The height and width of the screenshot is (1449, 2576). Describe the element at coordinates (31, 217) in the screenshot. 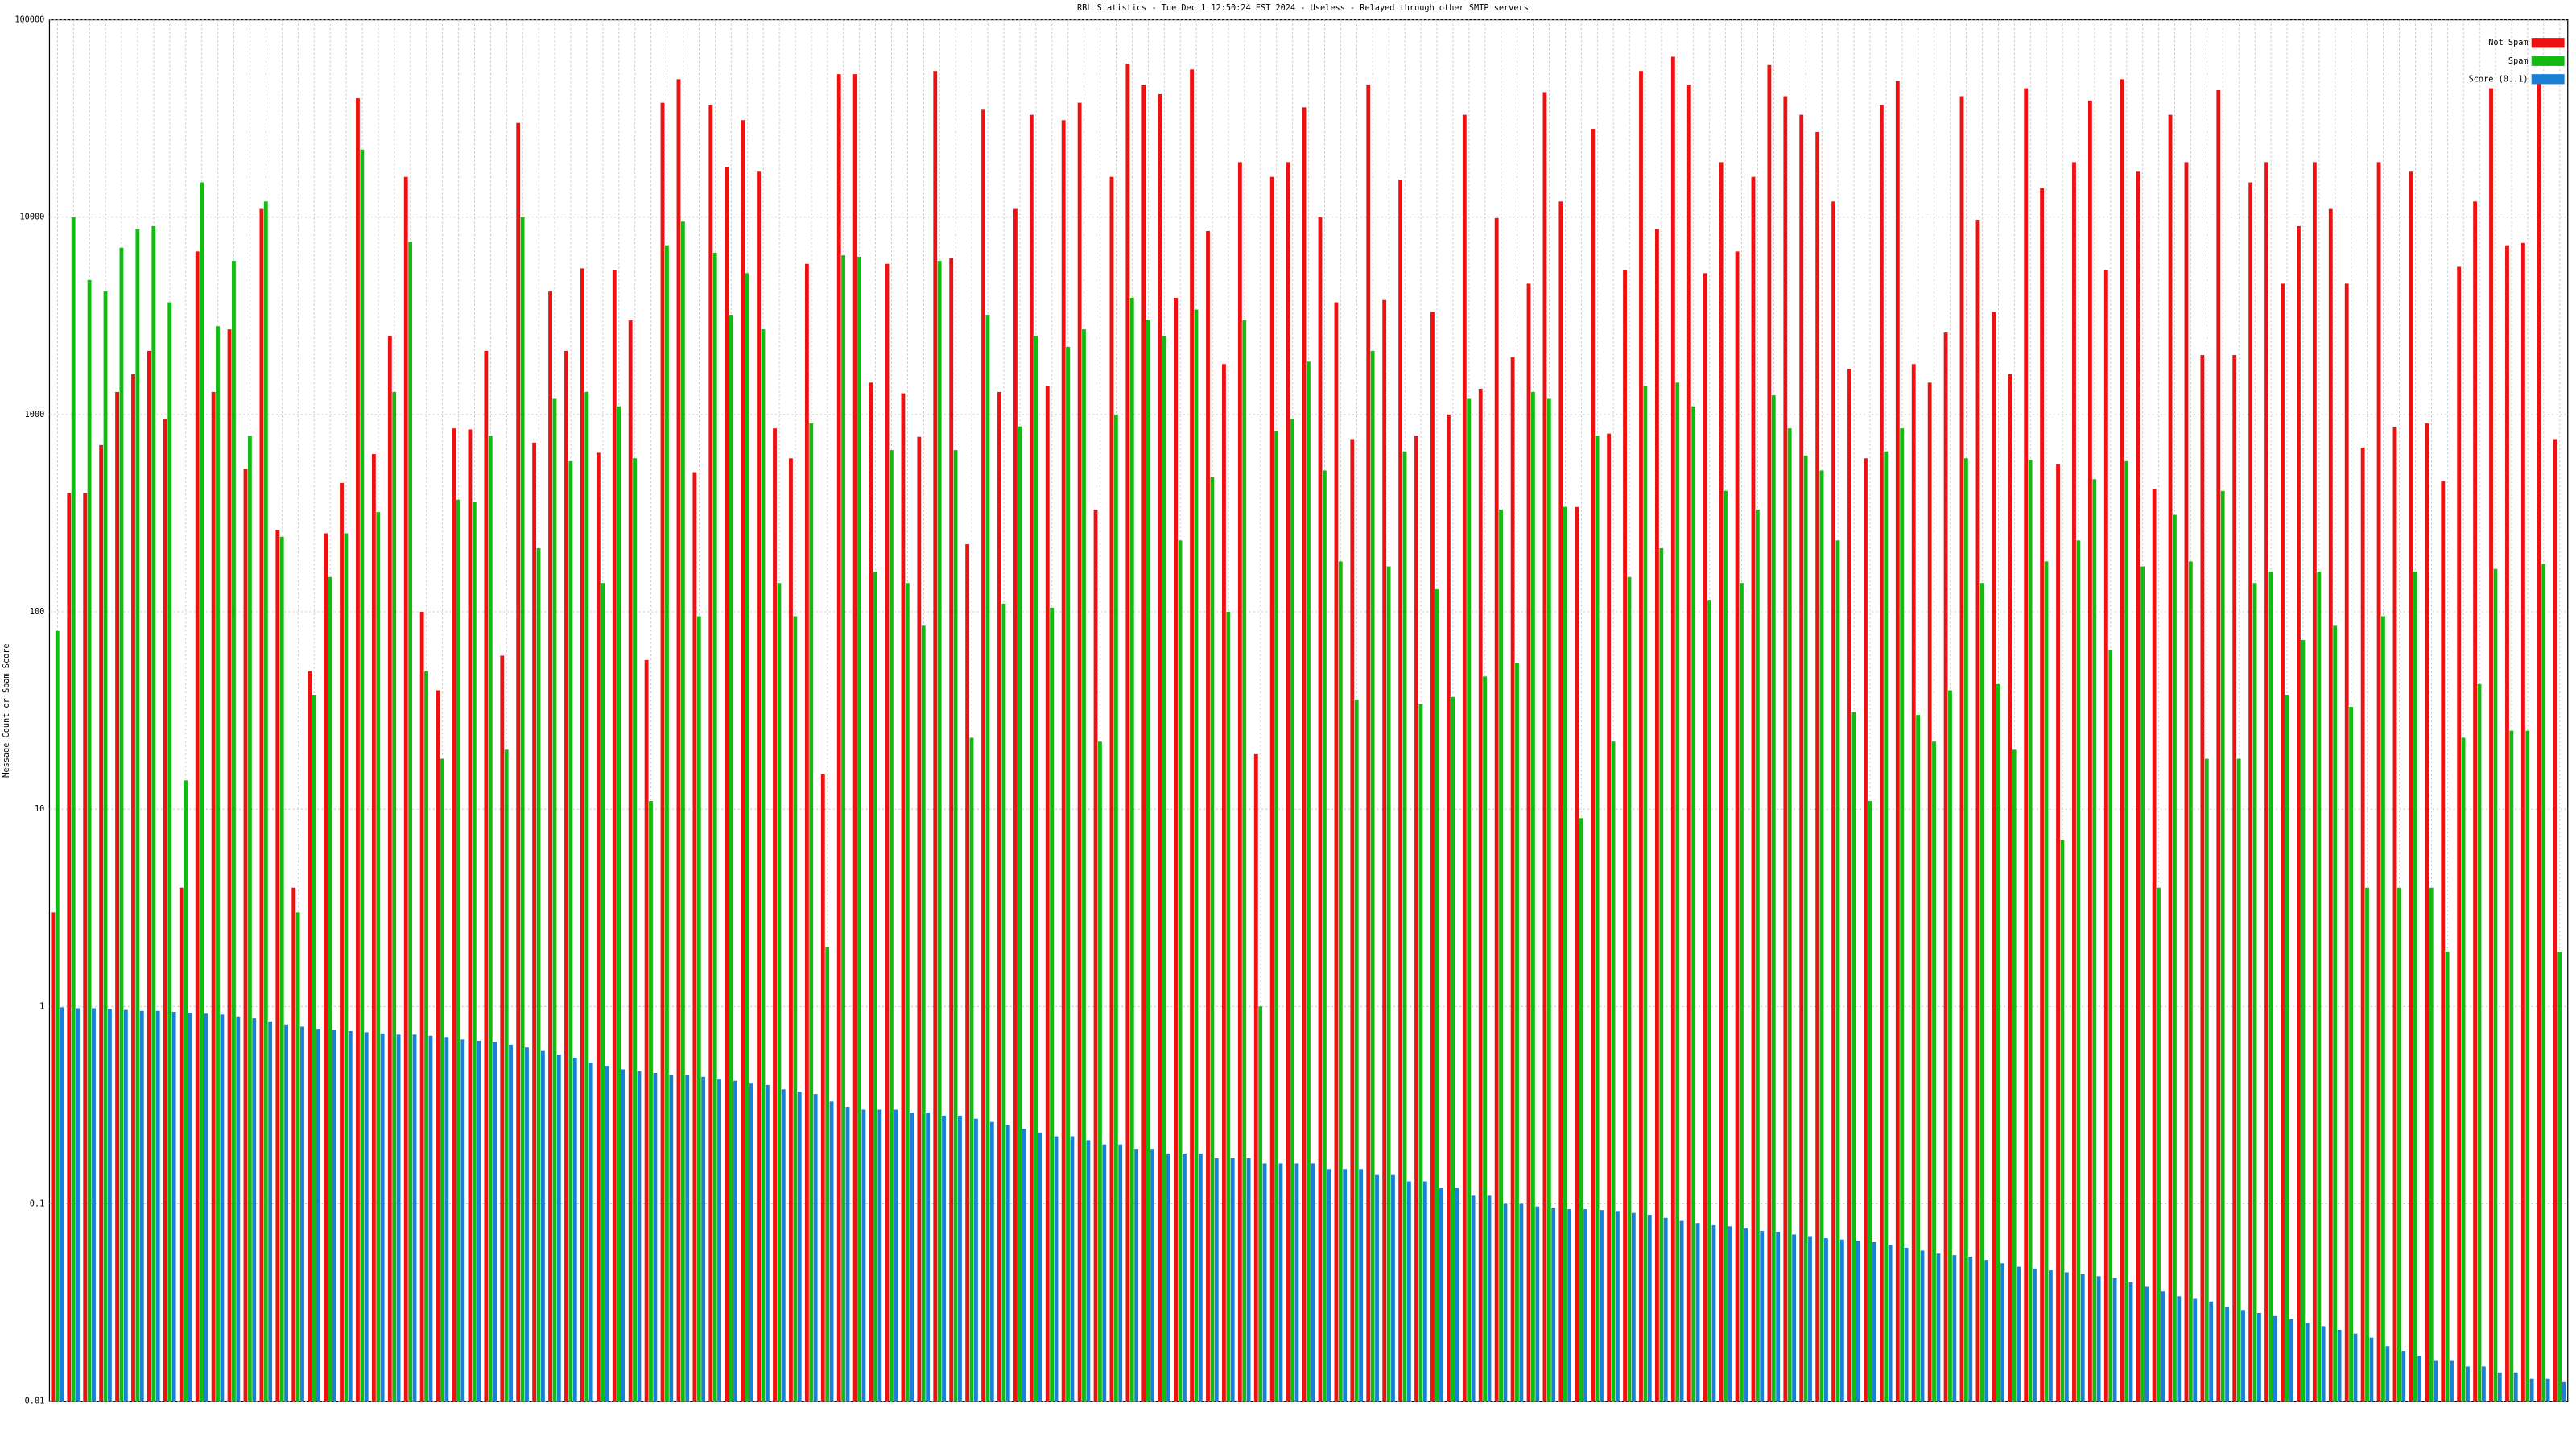

I see `y-tick-label: 10000` at that location.